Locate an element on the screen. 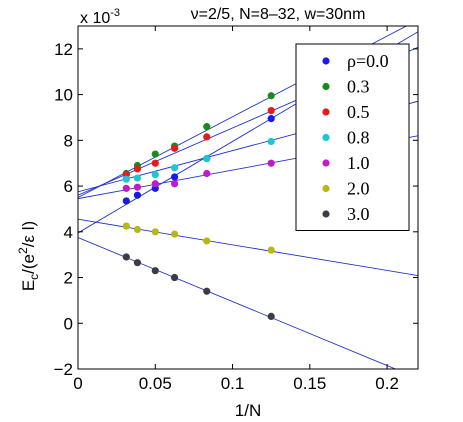 The image size is (463, 422). legend-box is located at coordinates (352, 137).